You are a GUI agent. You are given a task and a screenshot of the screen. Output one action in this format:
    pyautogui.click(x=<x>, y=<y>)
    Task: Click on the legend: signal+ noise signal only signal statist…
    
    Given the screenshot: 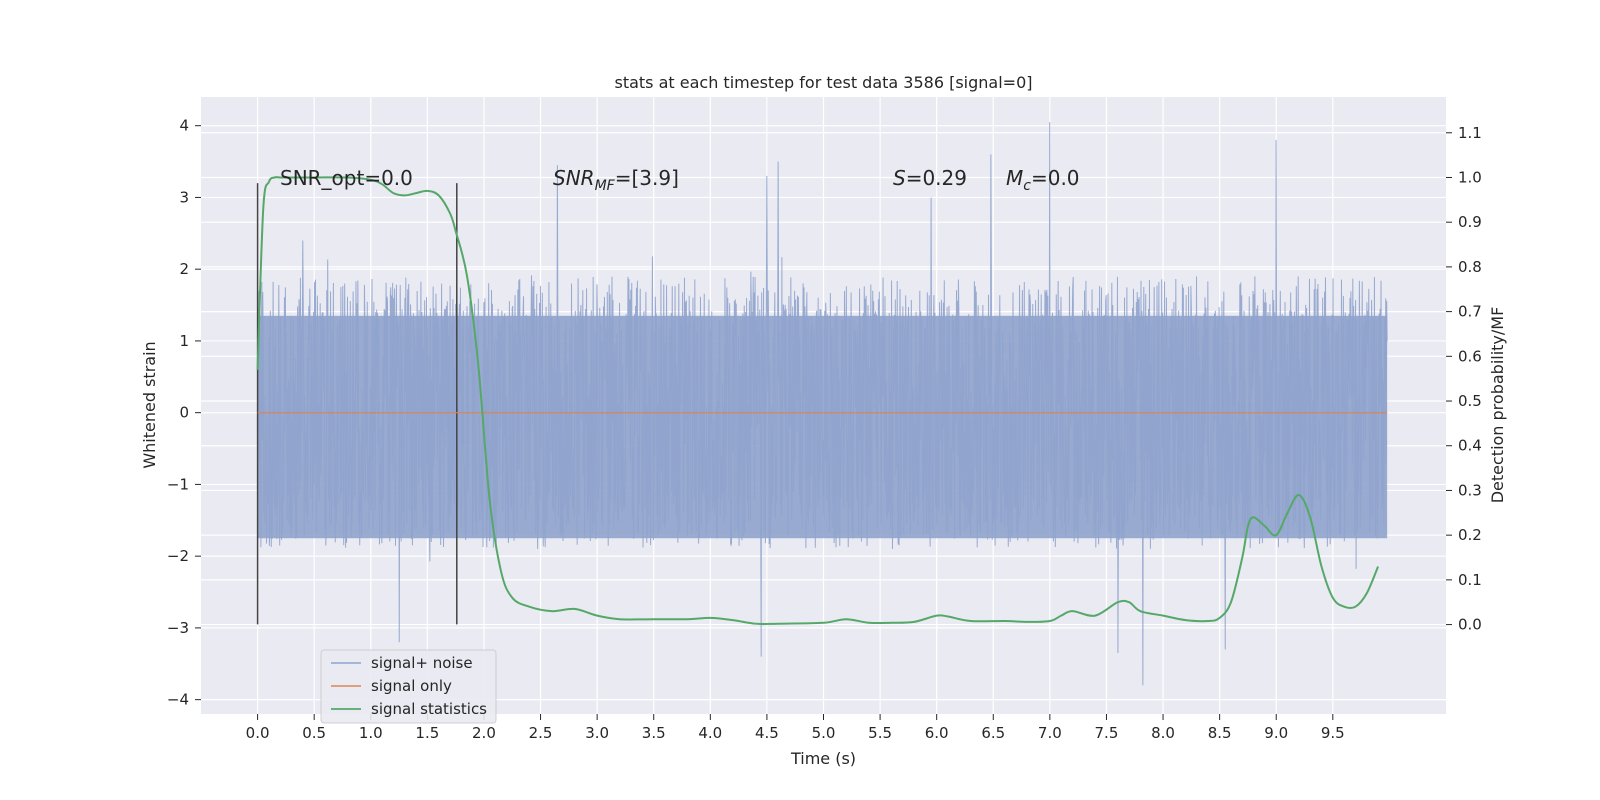 What is the action you would take?
    pyautogui.click(x=408, y=686)
    